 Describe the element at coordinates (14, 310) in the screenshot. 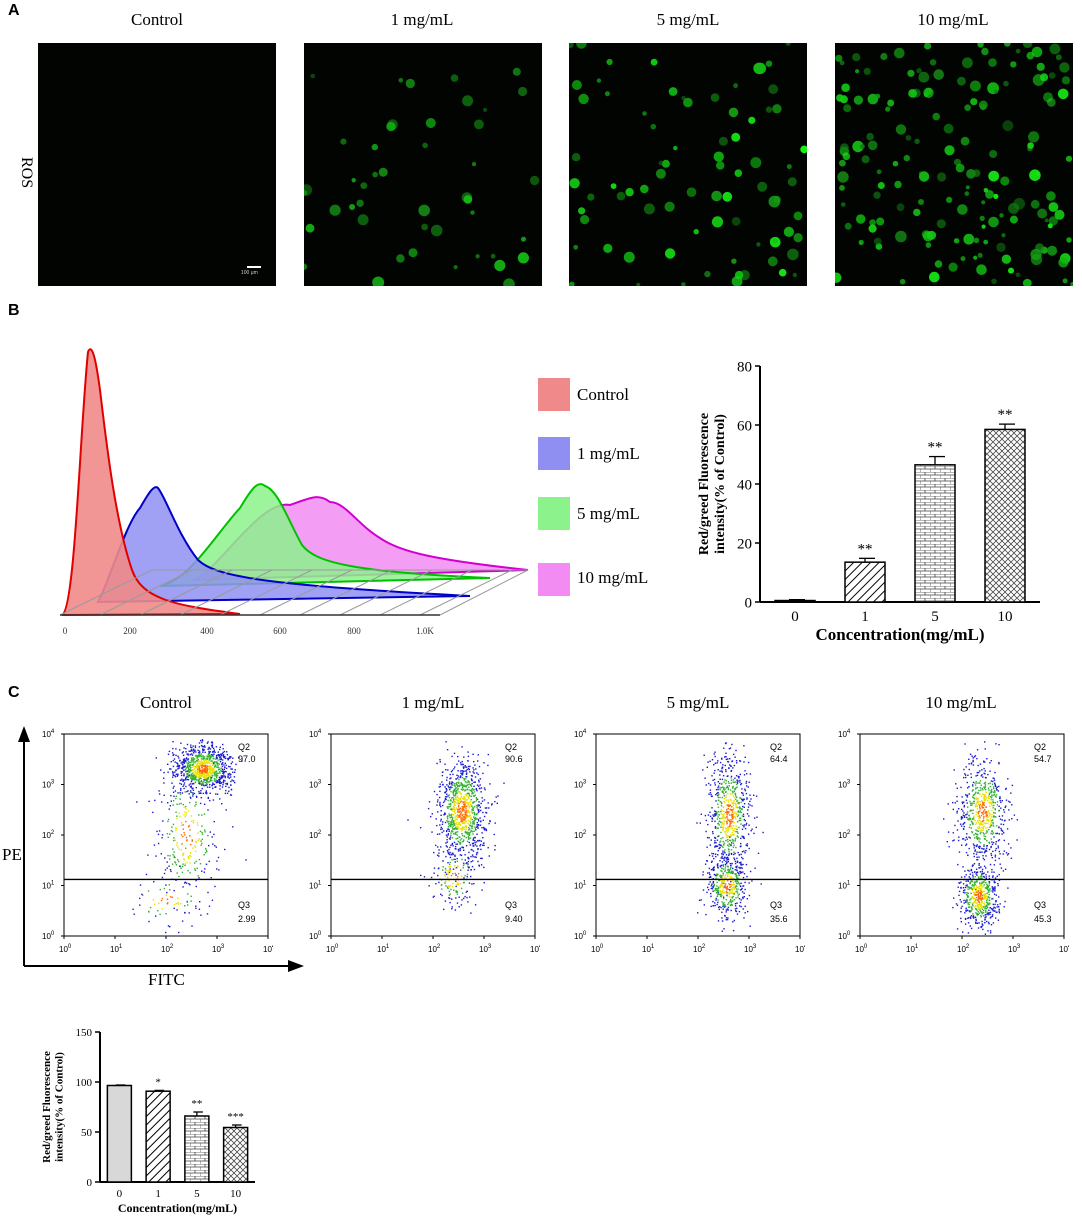

I see `panel-label-b: B` at that location.